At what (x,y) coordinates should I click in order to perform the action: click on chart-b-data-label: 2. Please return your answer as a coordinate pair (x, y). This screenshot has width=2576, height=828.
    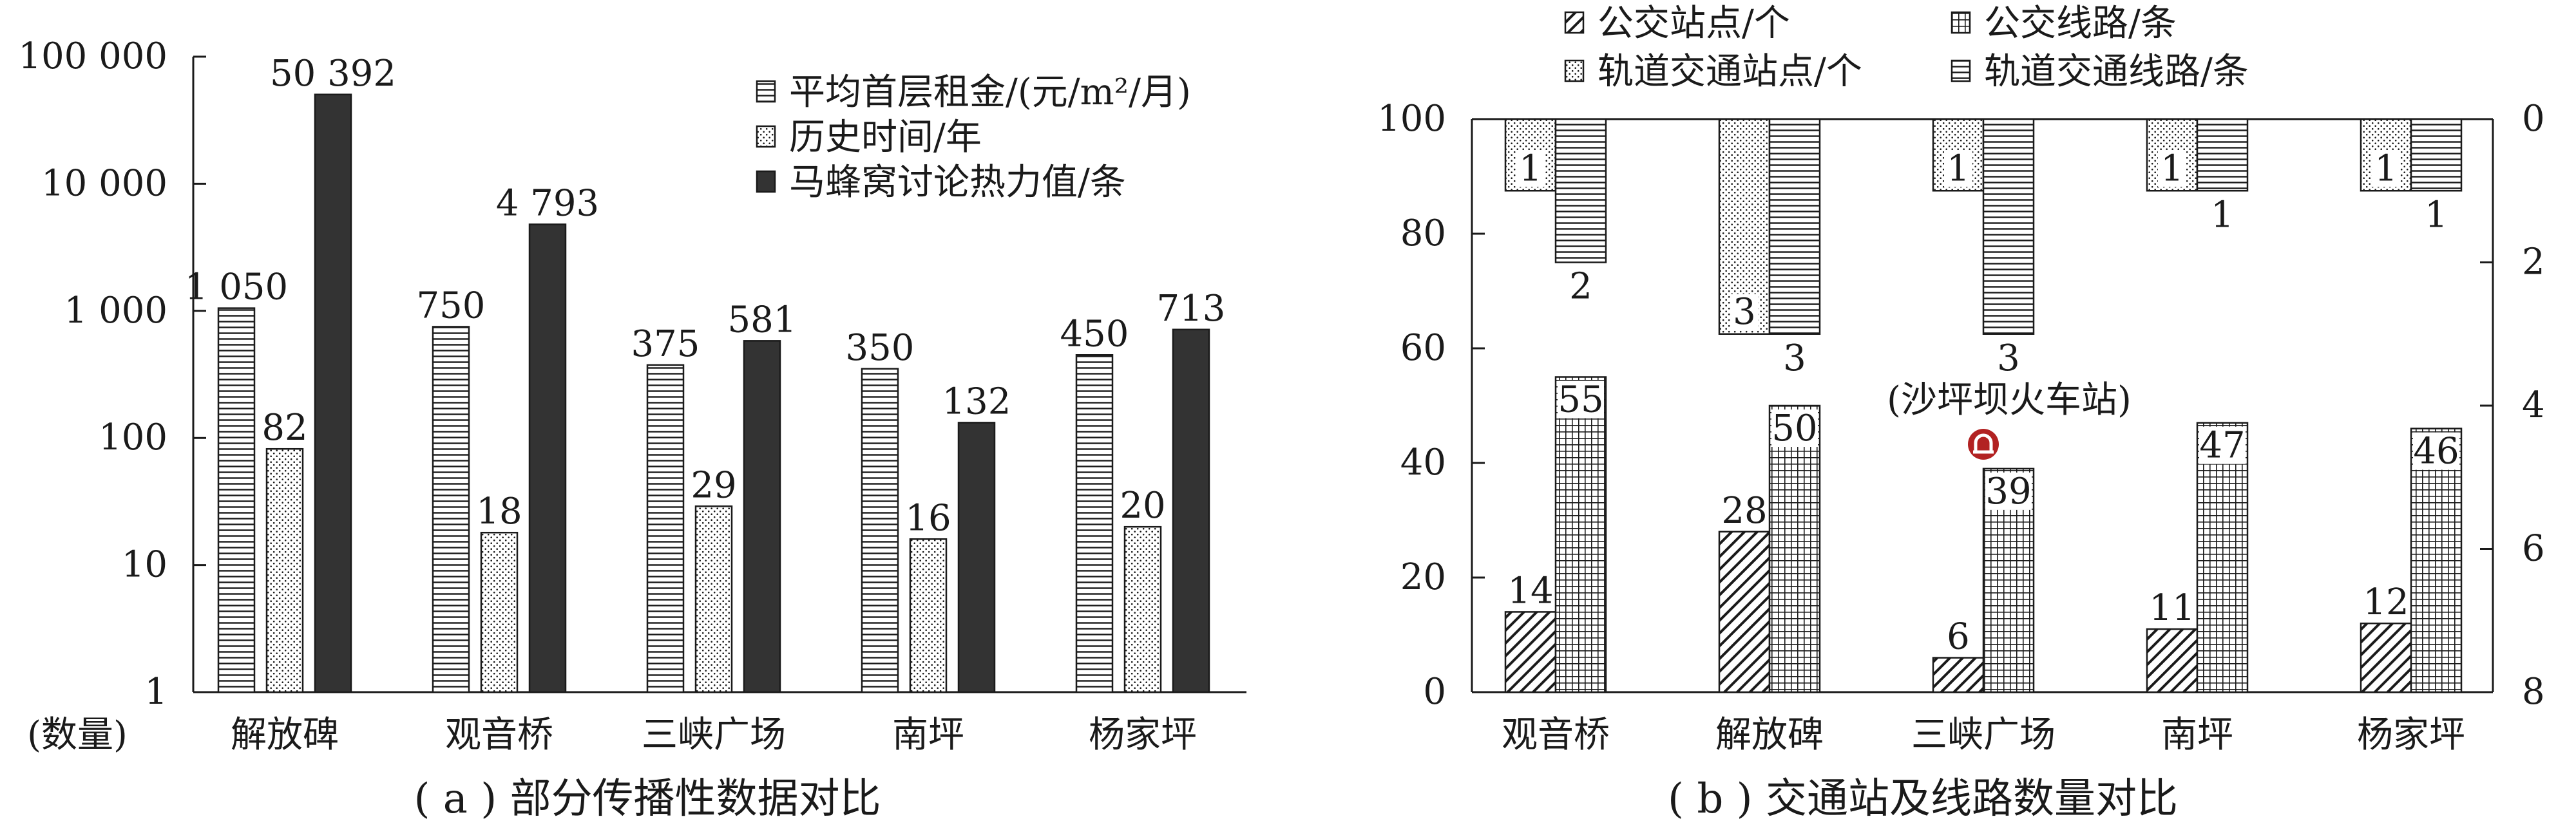
    Looking at the image, I should click on (1580, 287).